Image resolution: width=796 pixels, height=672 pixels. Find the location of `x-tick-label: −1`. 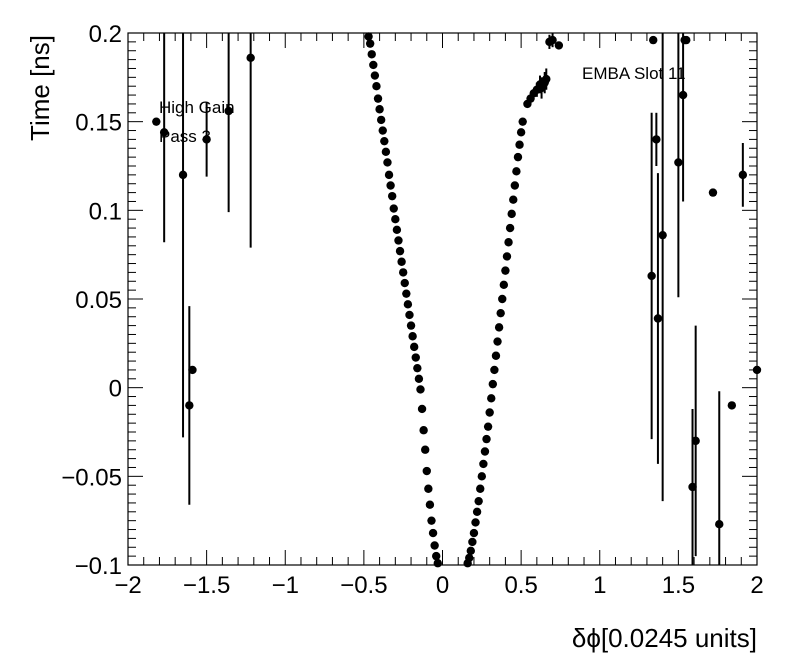

x-tick-label: −1 is located at coordinates (285, 585).